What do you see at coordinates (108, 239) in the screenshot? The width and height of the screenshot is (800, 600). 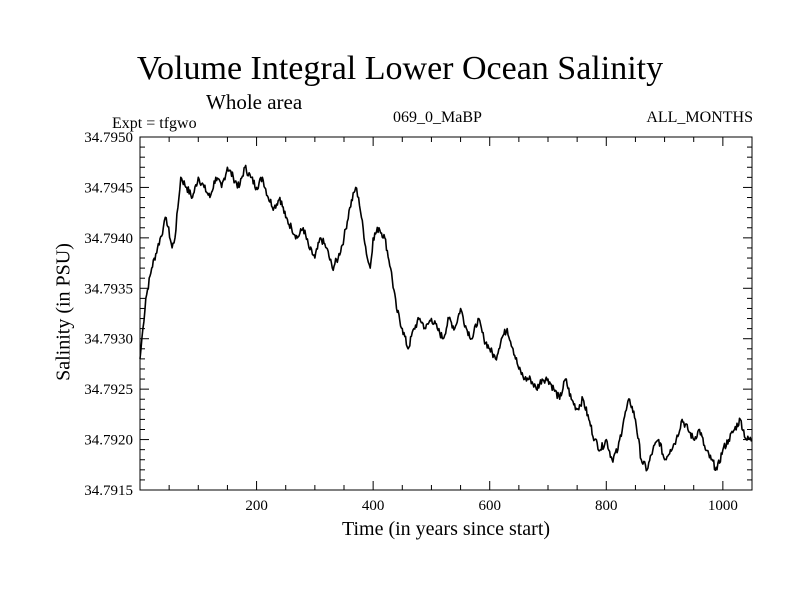 I see `y-tick-label: 34.7940` at bounding box center [108, 239].